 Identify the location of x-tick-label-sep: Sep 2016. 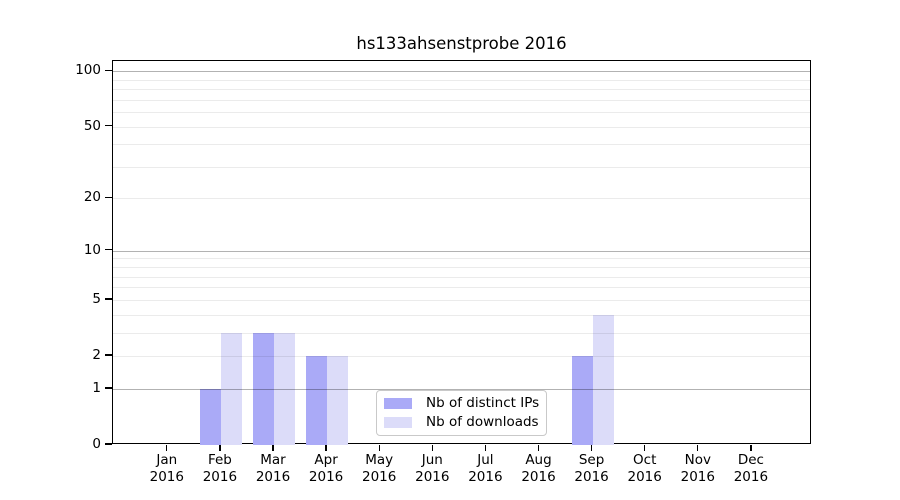
(591, 468).